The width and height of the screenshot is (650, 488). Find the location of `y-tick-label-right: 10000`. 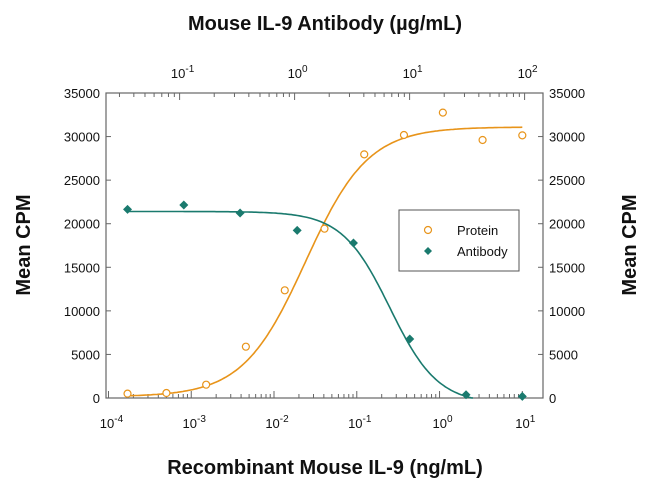

y-tick-label-right: 10000 is located at coordinates (567, 311).